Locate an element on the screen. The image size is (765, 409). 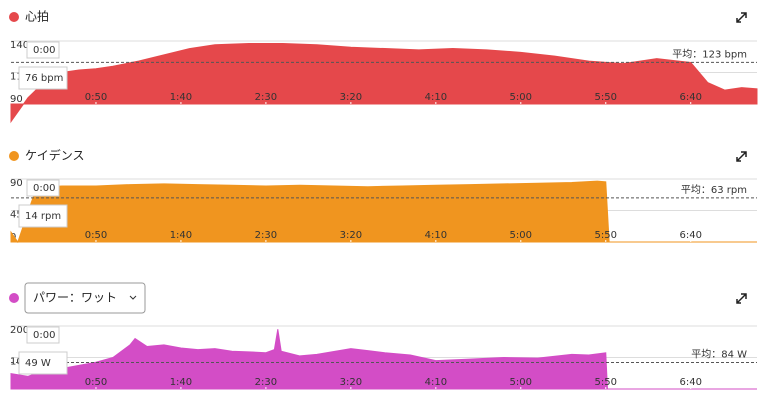
average-label: 平均：63 rpm is located at coordinates (714, 190).